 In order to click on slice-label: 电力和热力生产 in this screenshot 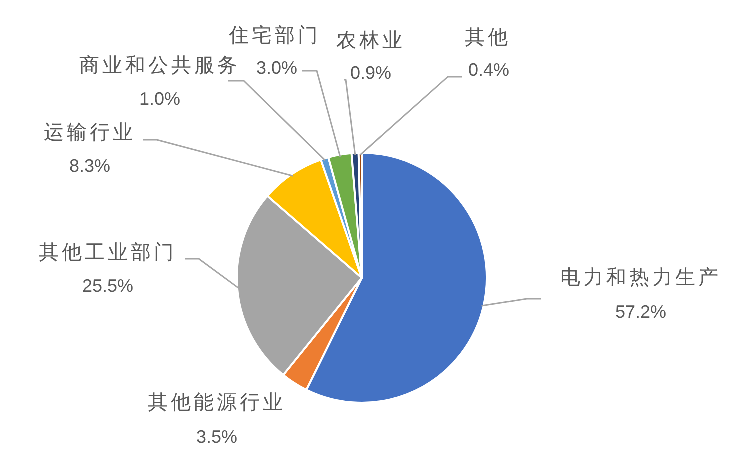, I will do `click(641, 278)`.